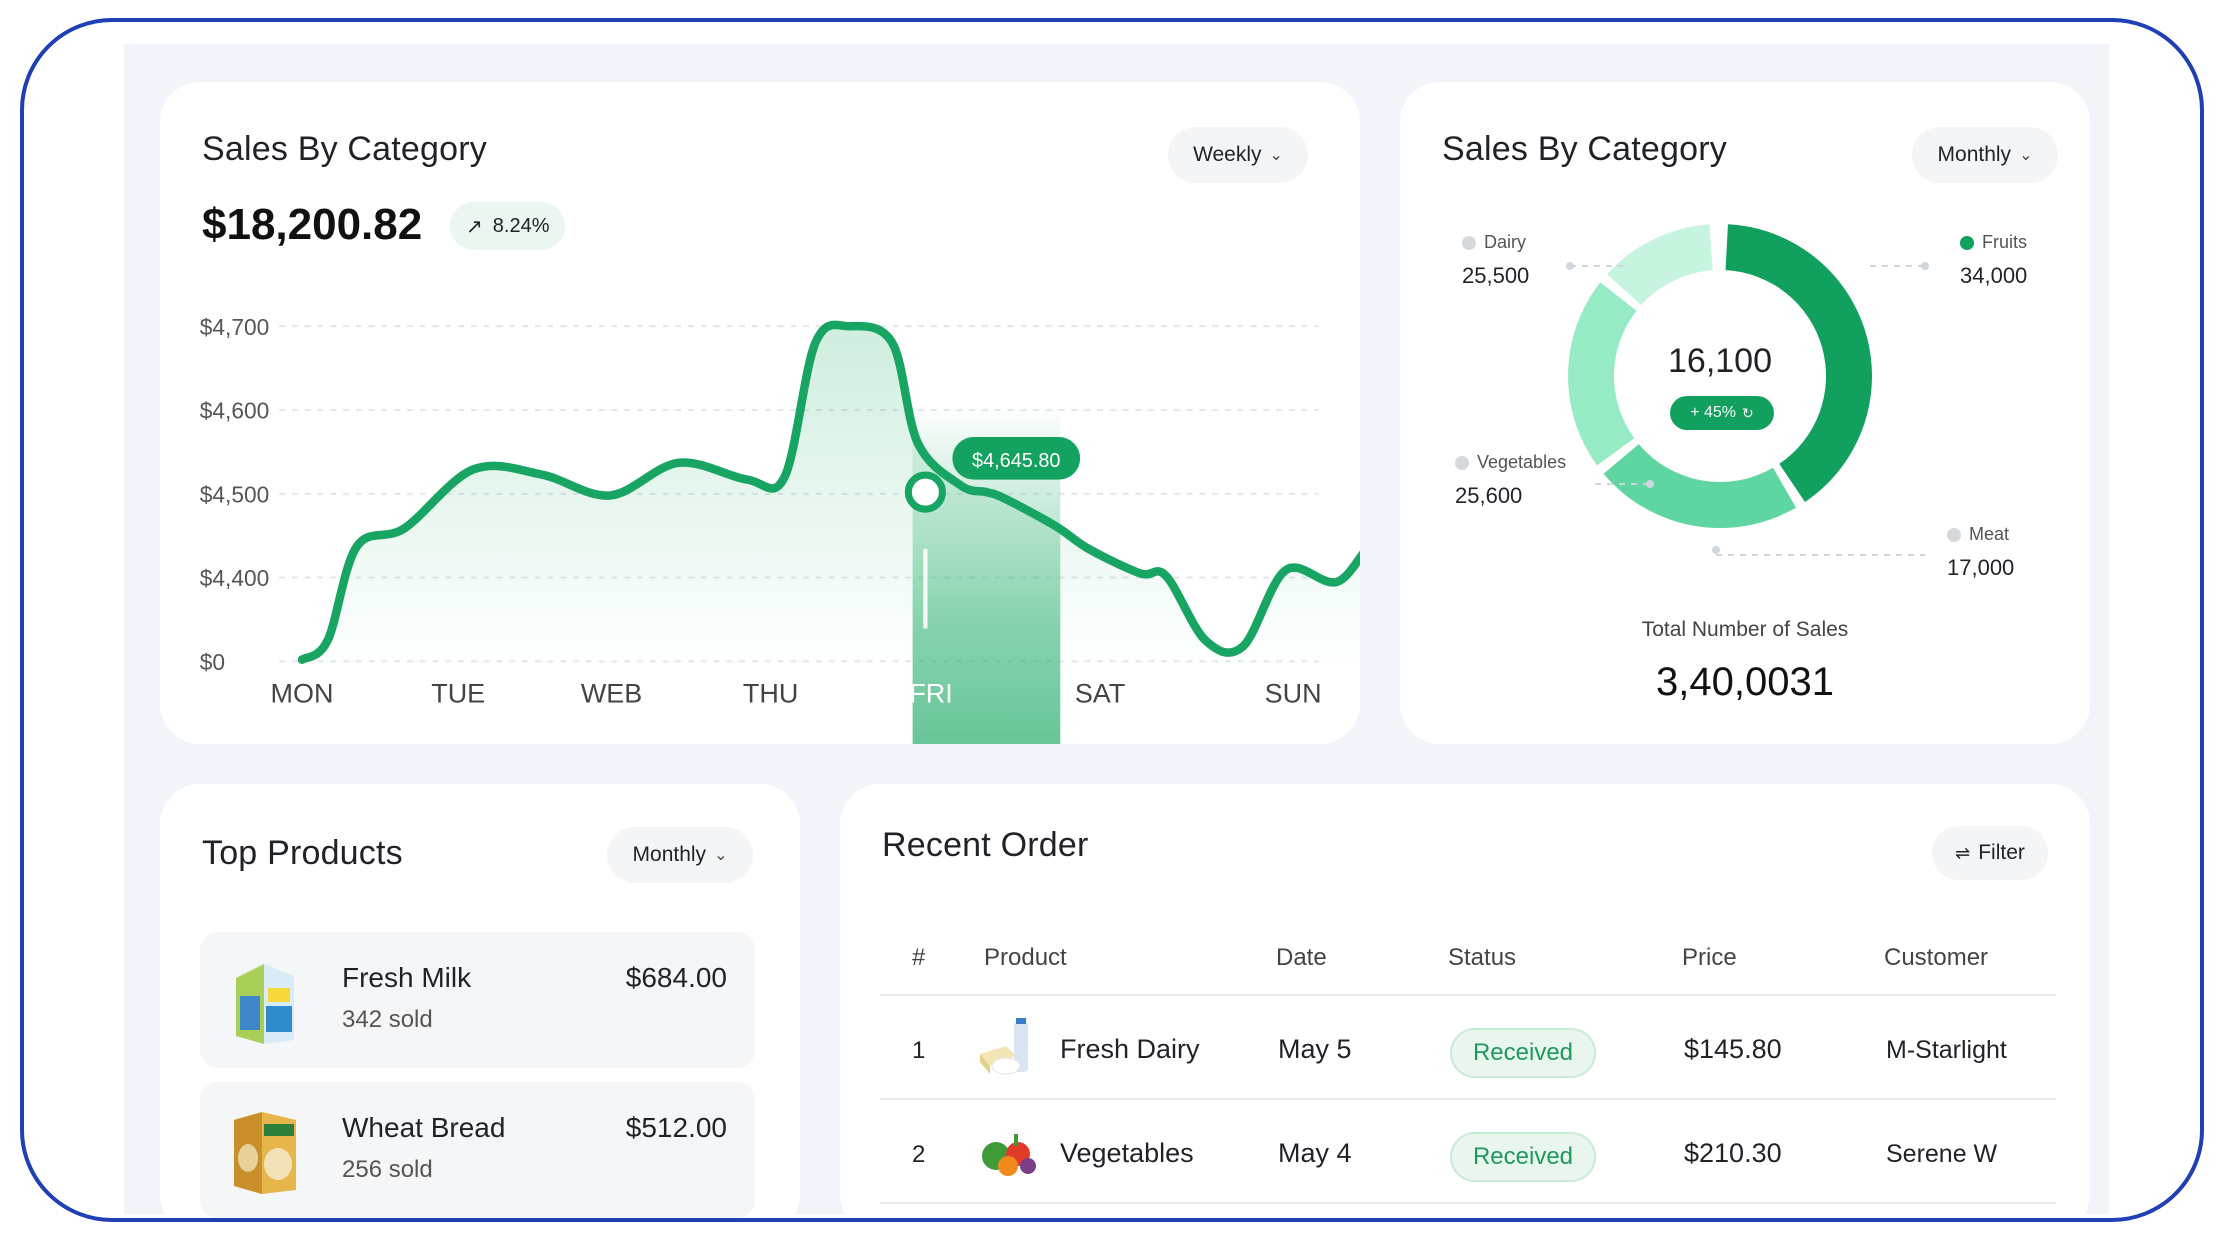 This screenshot has height=1240, width=2223. Describe the element at coordinates (1936, 957) in the screenshot. I see `column-header-customer: Customer` at that location.